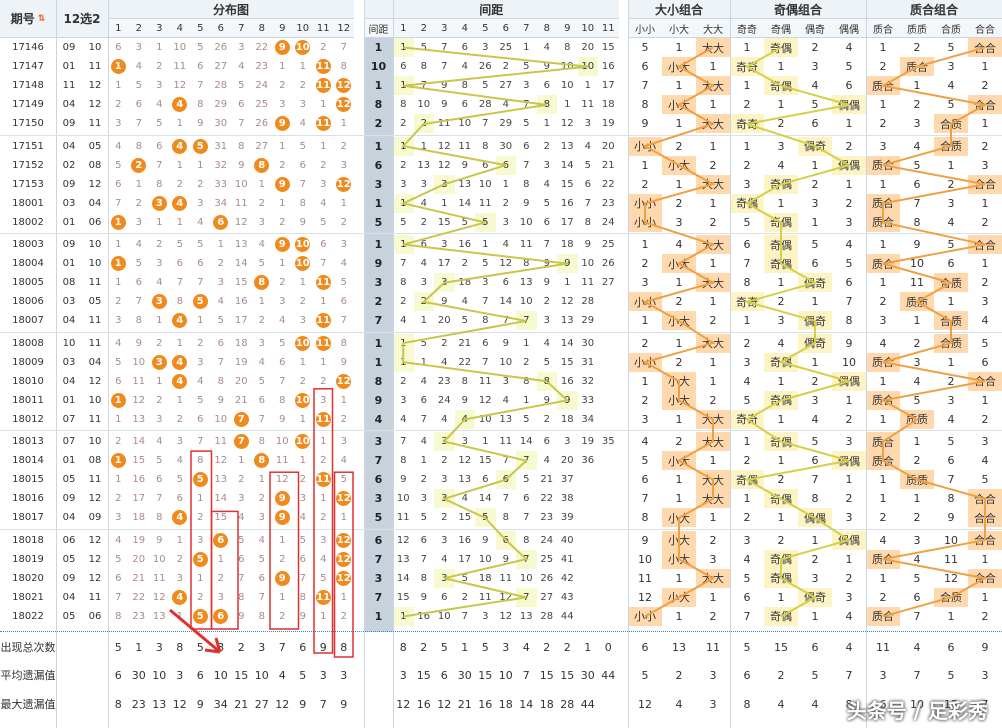 Image resolution: width=1002 pixels, height=728 pixels. Describe the element at coordinates (403, 676) in the screenshot. I see `summary-gap-value: 3` at that location.